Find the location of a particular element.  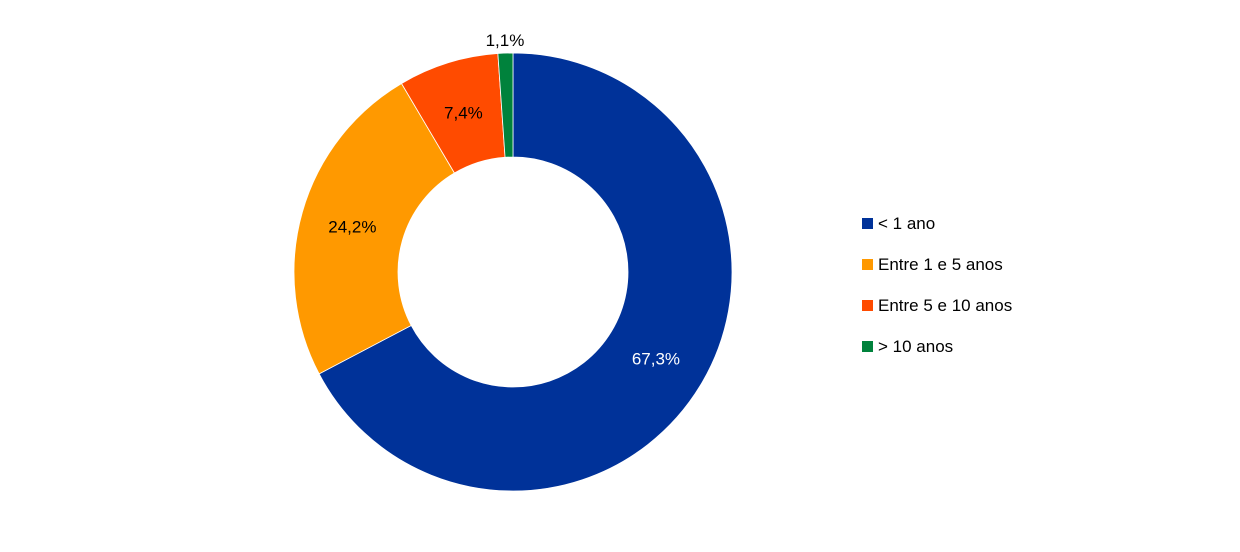

legend-label: < 1 ano is located at coordinates (907, 223).